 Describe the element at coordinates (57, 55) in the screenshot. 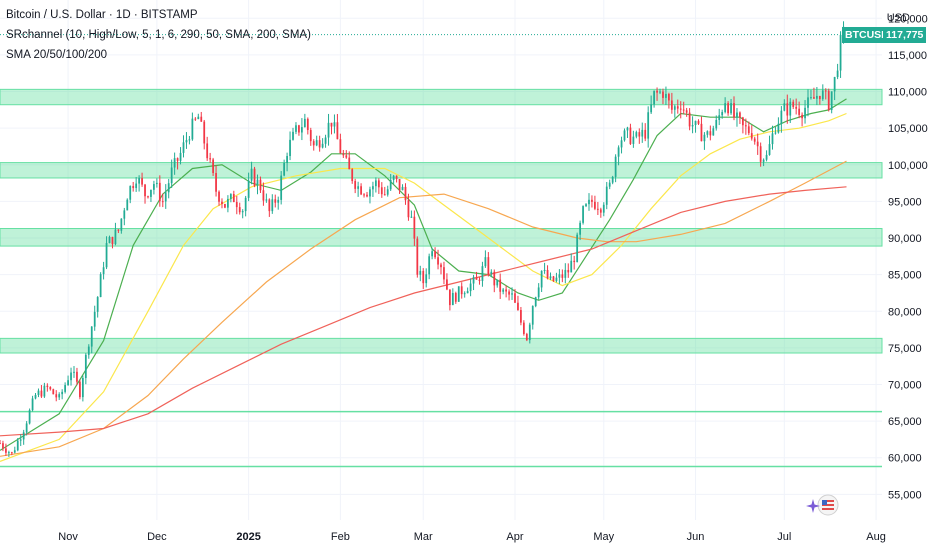

I see `sma-indicator-label: SMA 20/50/100/200` at that location.